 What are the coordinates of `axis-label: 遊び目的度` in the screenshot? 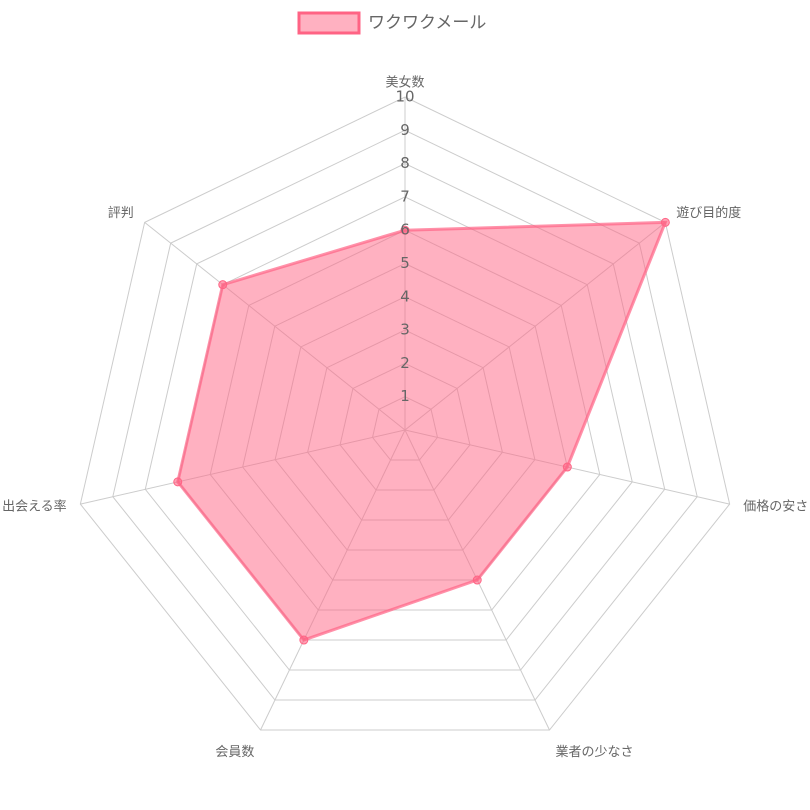 It's located at (708, 213).